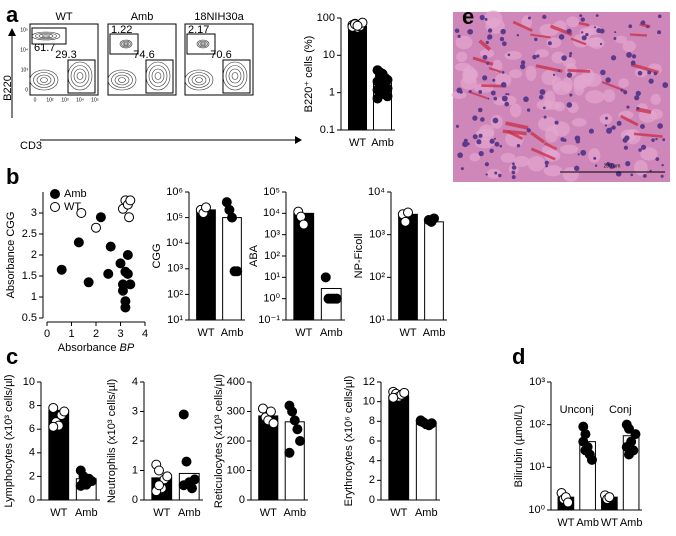 The width and height of the screenshot is (676, 536). What do you see at coordinates (272, 256) in the screenshot?
I see `y-tick-label: 10²` at bounding box center [272, 256].